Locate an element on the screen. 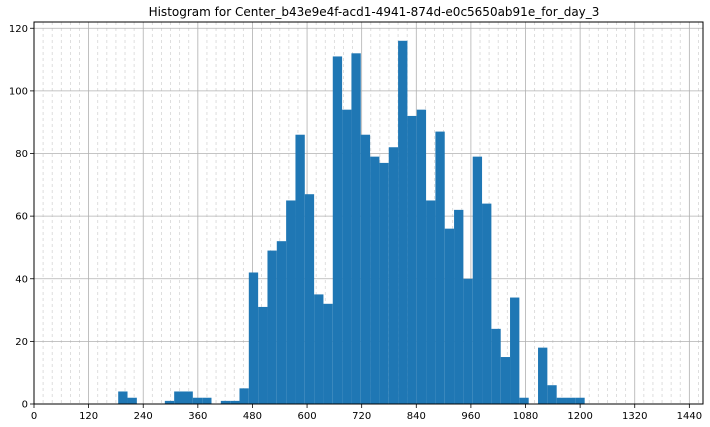 The height and width of the screenshot is (427, 710). x-tick-label: 1080 is located at coordinates (525, 416).